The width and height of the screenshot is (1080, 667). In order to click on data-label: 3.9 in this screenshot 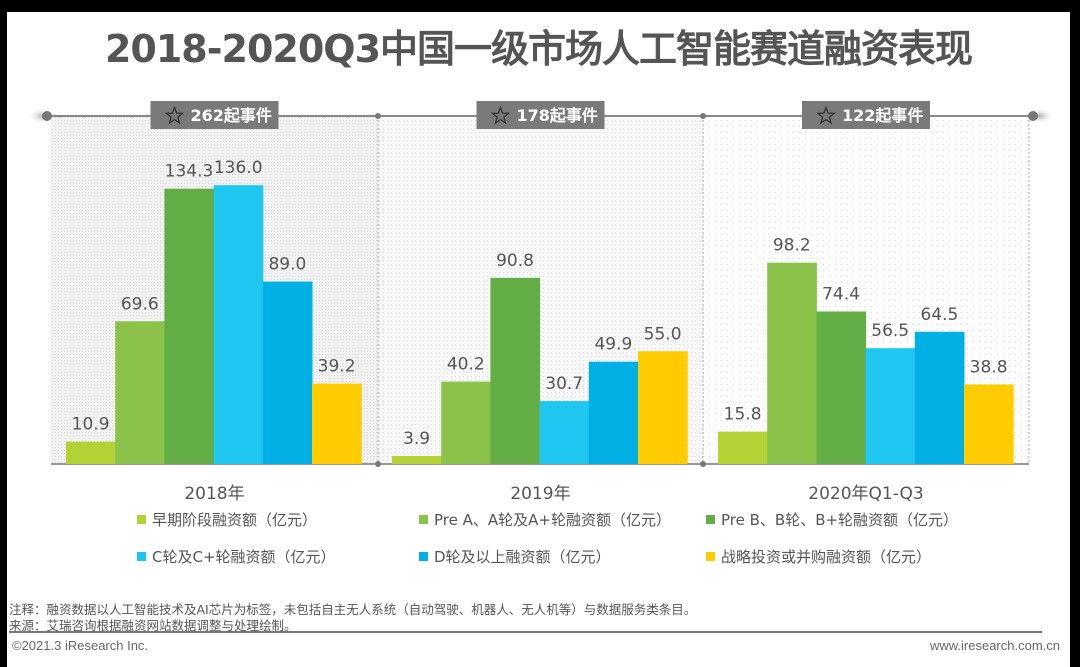, I will do `click(416, 439)`.